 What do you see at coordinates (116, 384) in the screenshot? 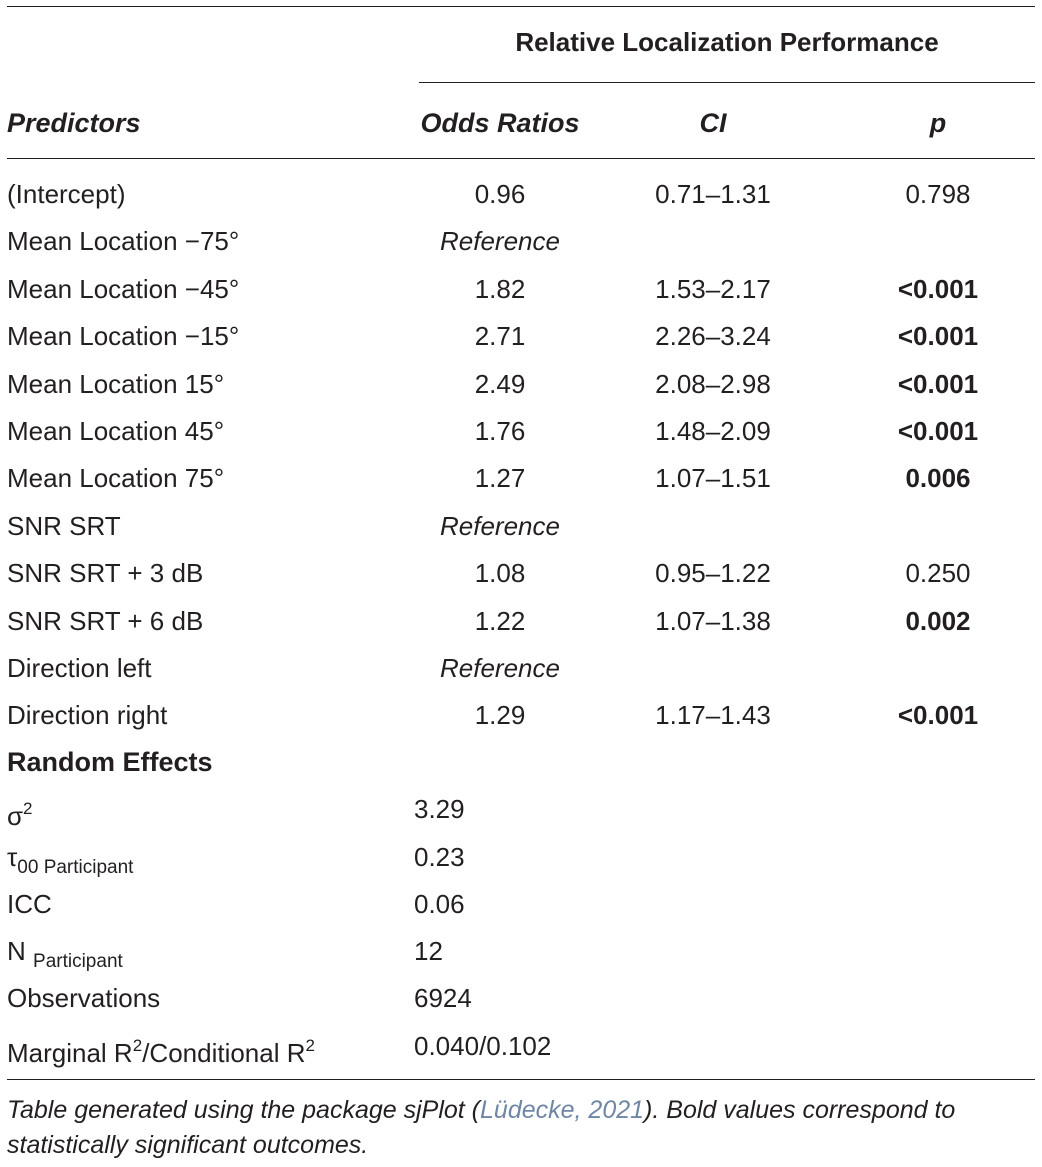
I see `row-label: Mean Location 15°` at bounding box center [116, 384].